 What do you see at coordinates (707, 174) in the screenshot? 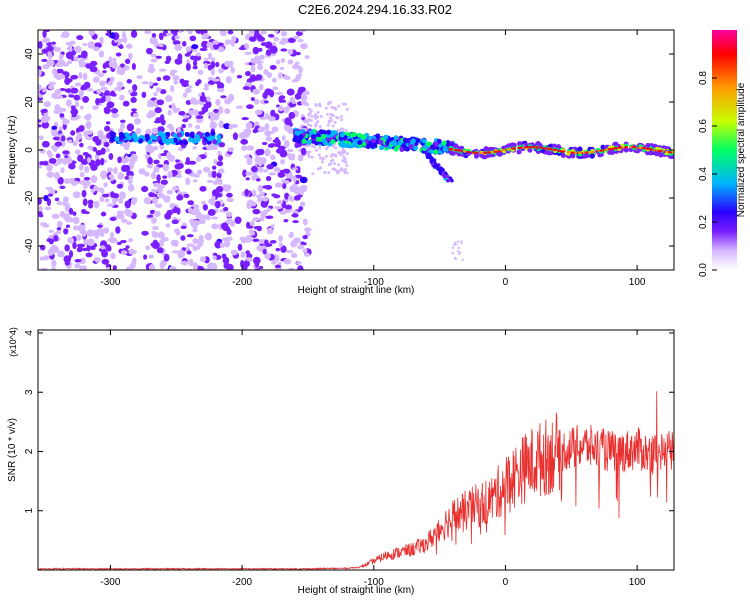
I see `colorbar-ticks: 0.0 0.2 0.4 0.6 0.8` at bounding box center [707, 174].